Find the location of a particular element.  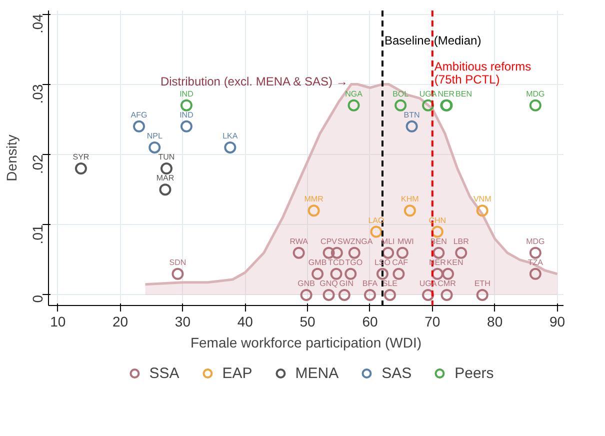

x-axis-title: Female workforce participation (WDI) is located at coordinates (306, 342).